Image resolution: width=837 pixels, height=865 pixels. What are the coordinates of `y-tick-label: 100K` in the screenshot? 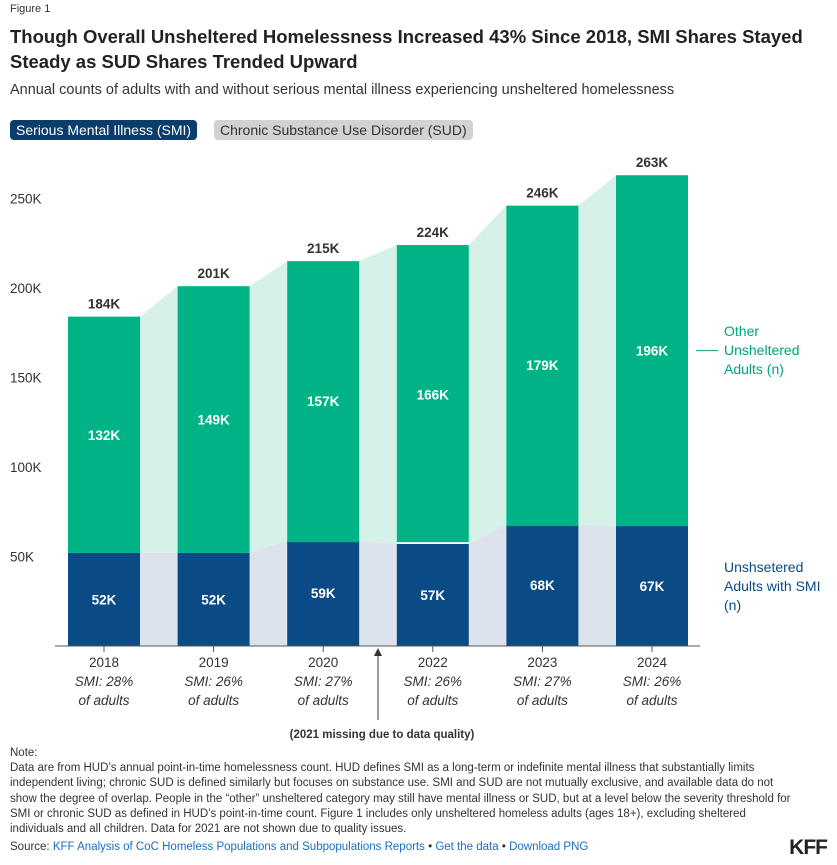 It's located at (26, 467).